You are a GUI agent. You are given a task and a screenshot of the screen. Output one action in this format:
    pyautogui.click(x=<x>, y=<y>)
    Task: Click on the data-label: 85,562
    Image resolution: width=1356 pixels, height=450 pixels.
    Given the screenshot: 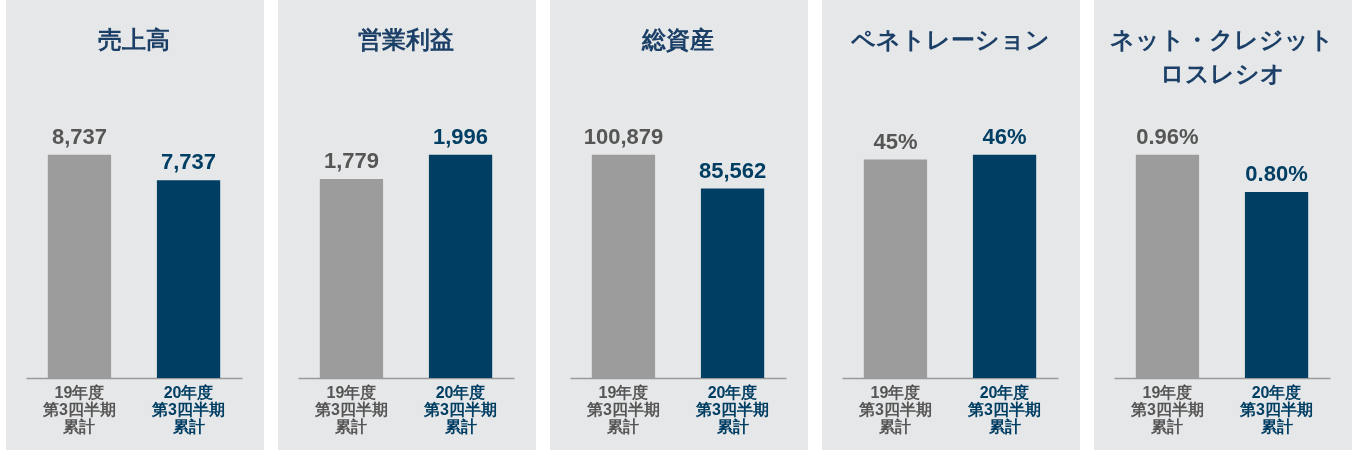 What is the action you would take?
    pyautogui.click(x=732, y=170)
    